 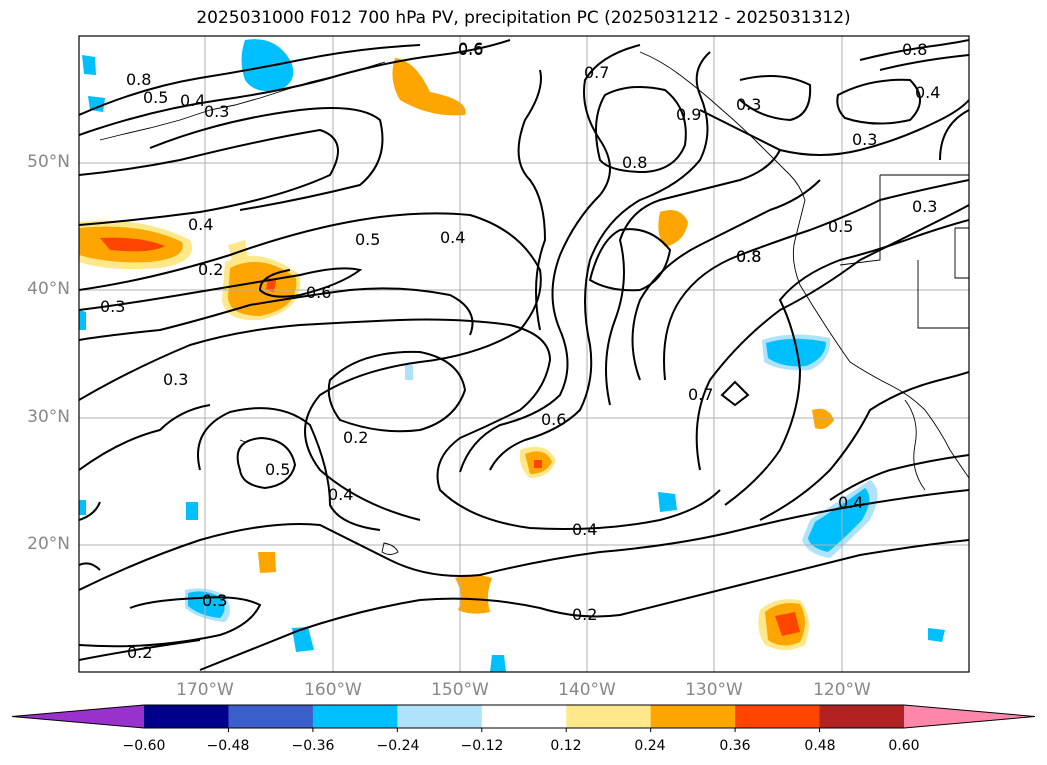 I want to click on colorbar-tick: 0.12, so click(x=566, y=746).